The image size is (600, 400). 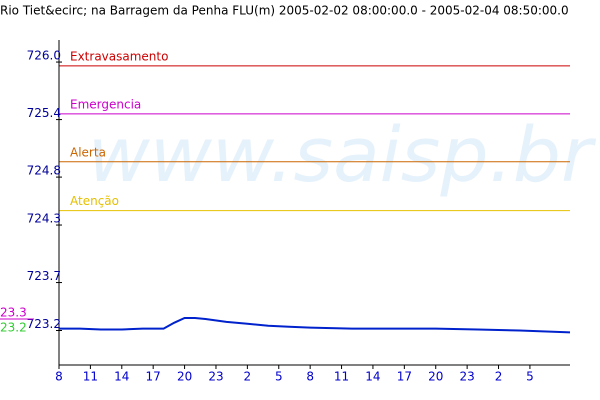 I want to click on data-line, so click(x=315, y=325).